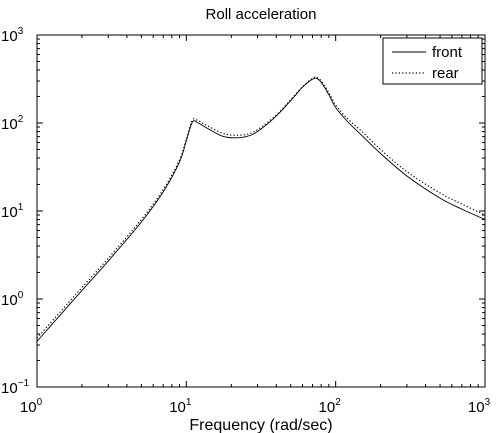  I want to click on legend: front rear, so click(432, 61).